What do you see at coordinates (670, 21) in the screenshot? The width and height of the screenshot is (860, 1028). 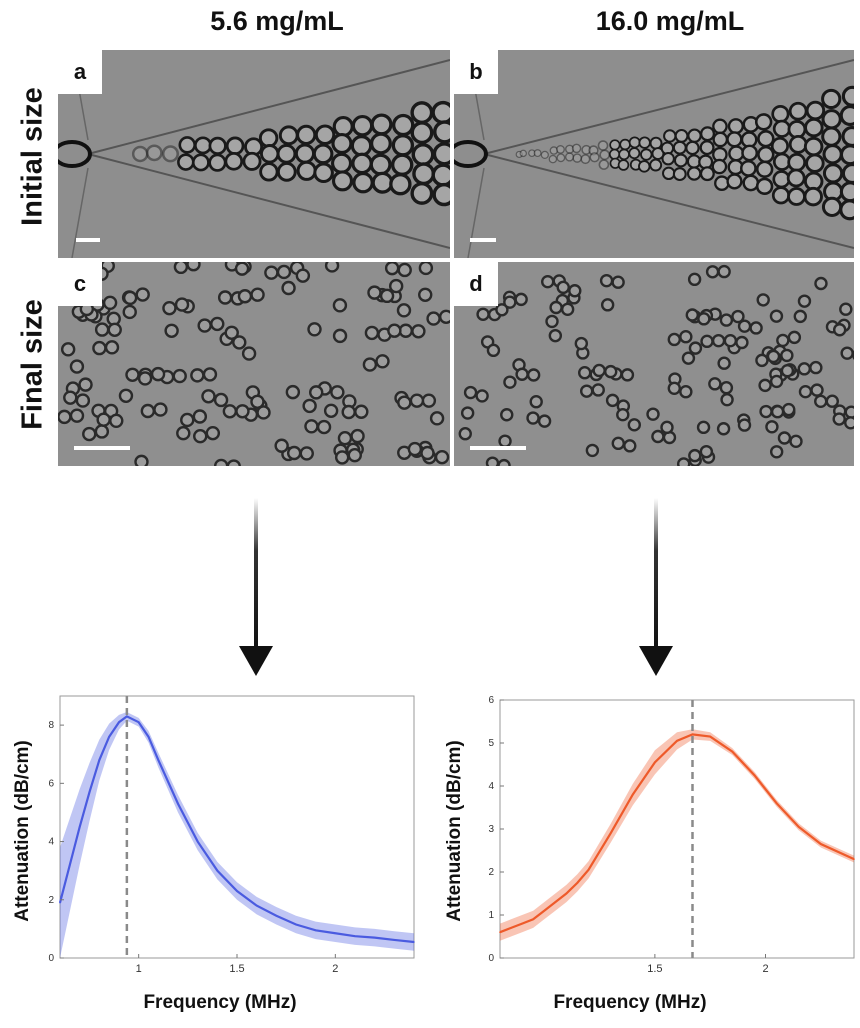 I see `column-title-right: 16.0 mg/mL` at bounding box center [670, 21].